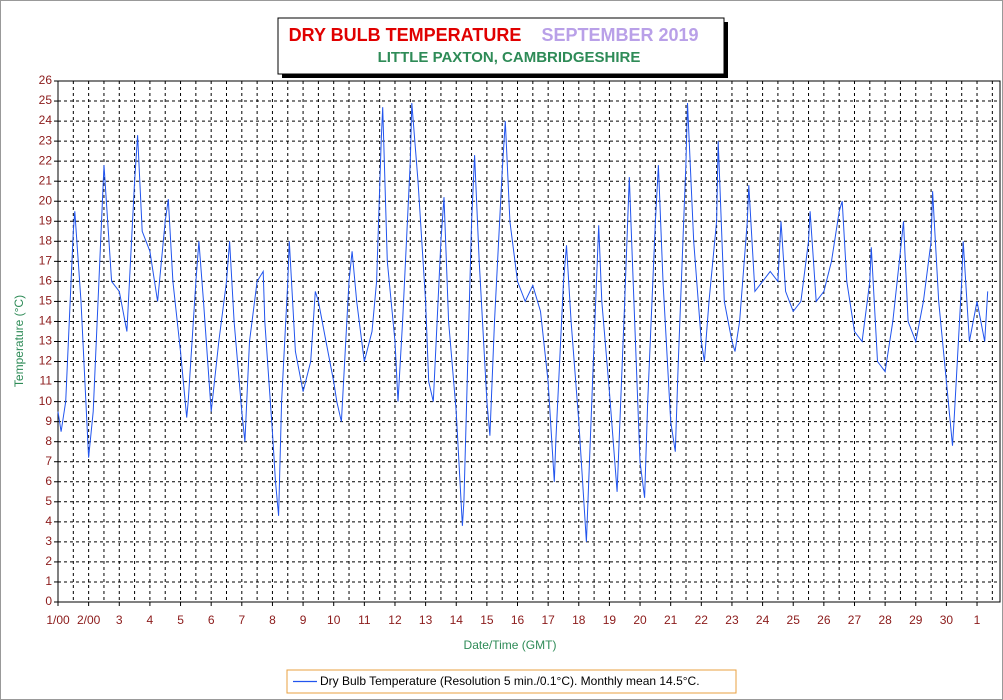  I want to click on x-tick-label: 6, so click(211, 620).